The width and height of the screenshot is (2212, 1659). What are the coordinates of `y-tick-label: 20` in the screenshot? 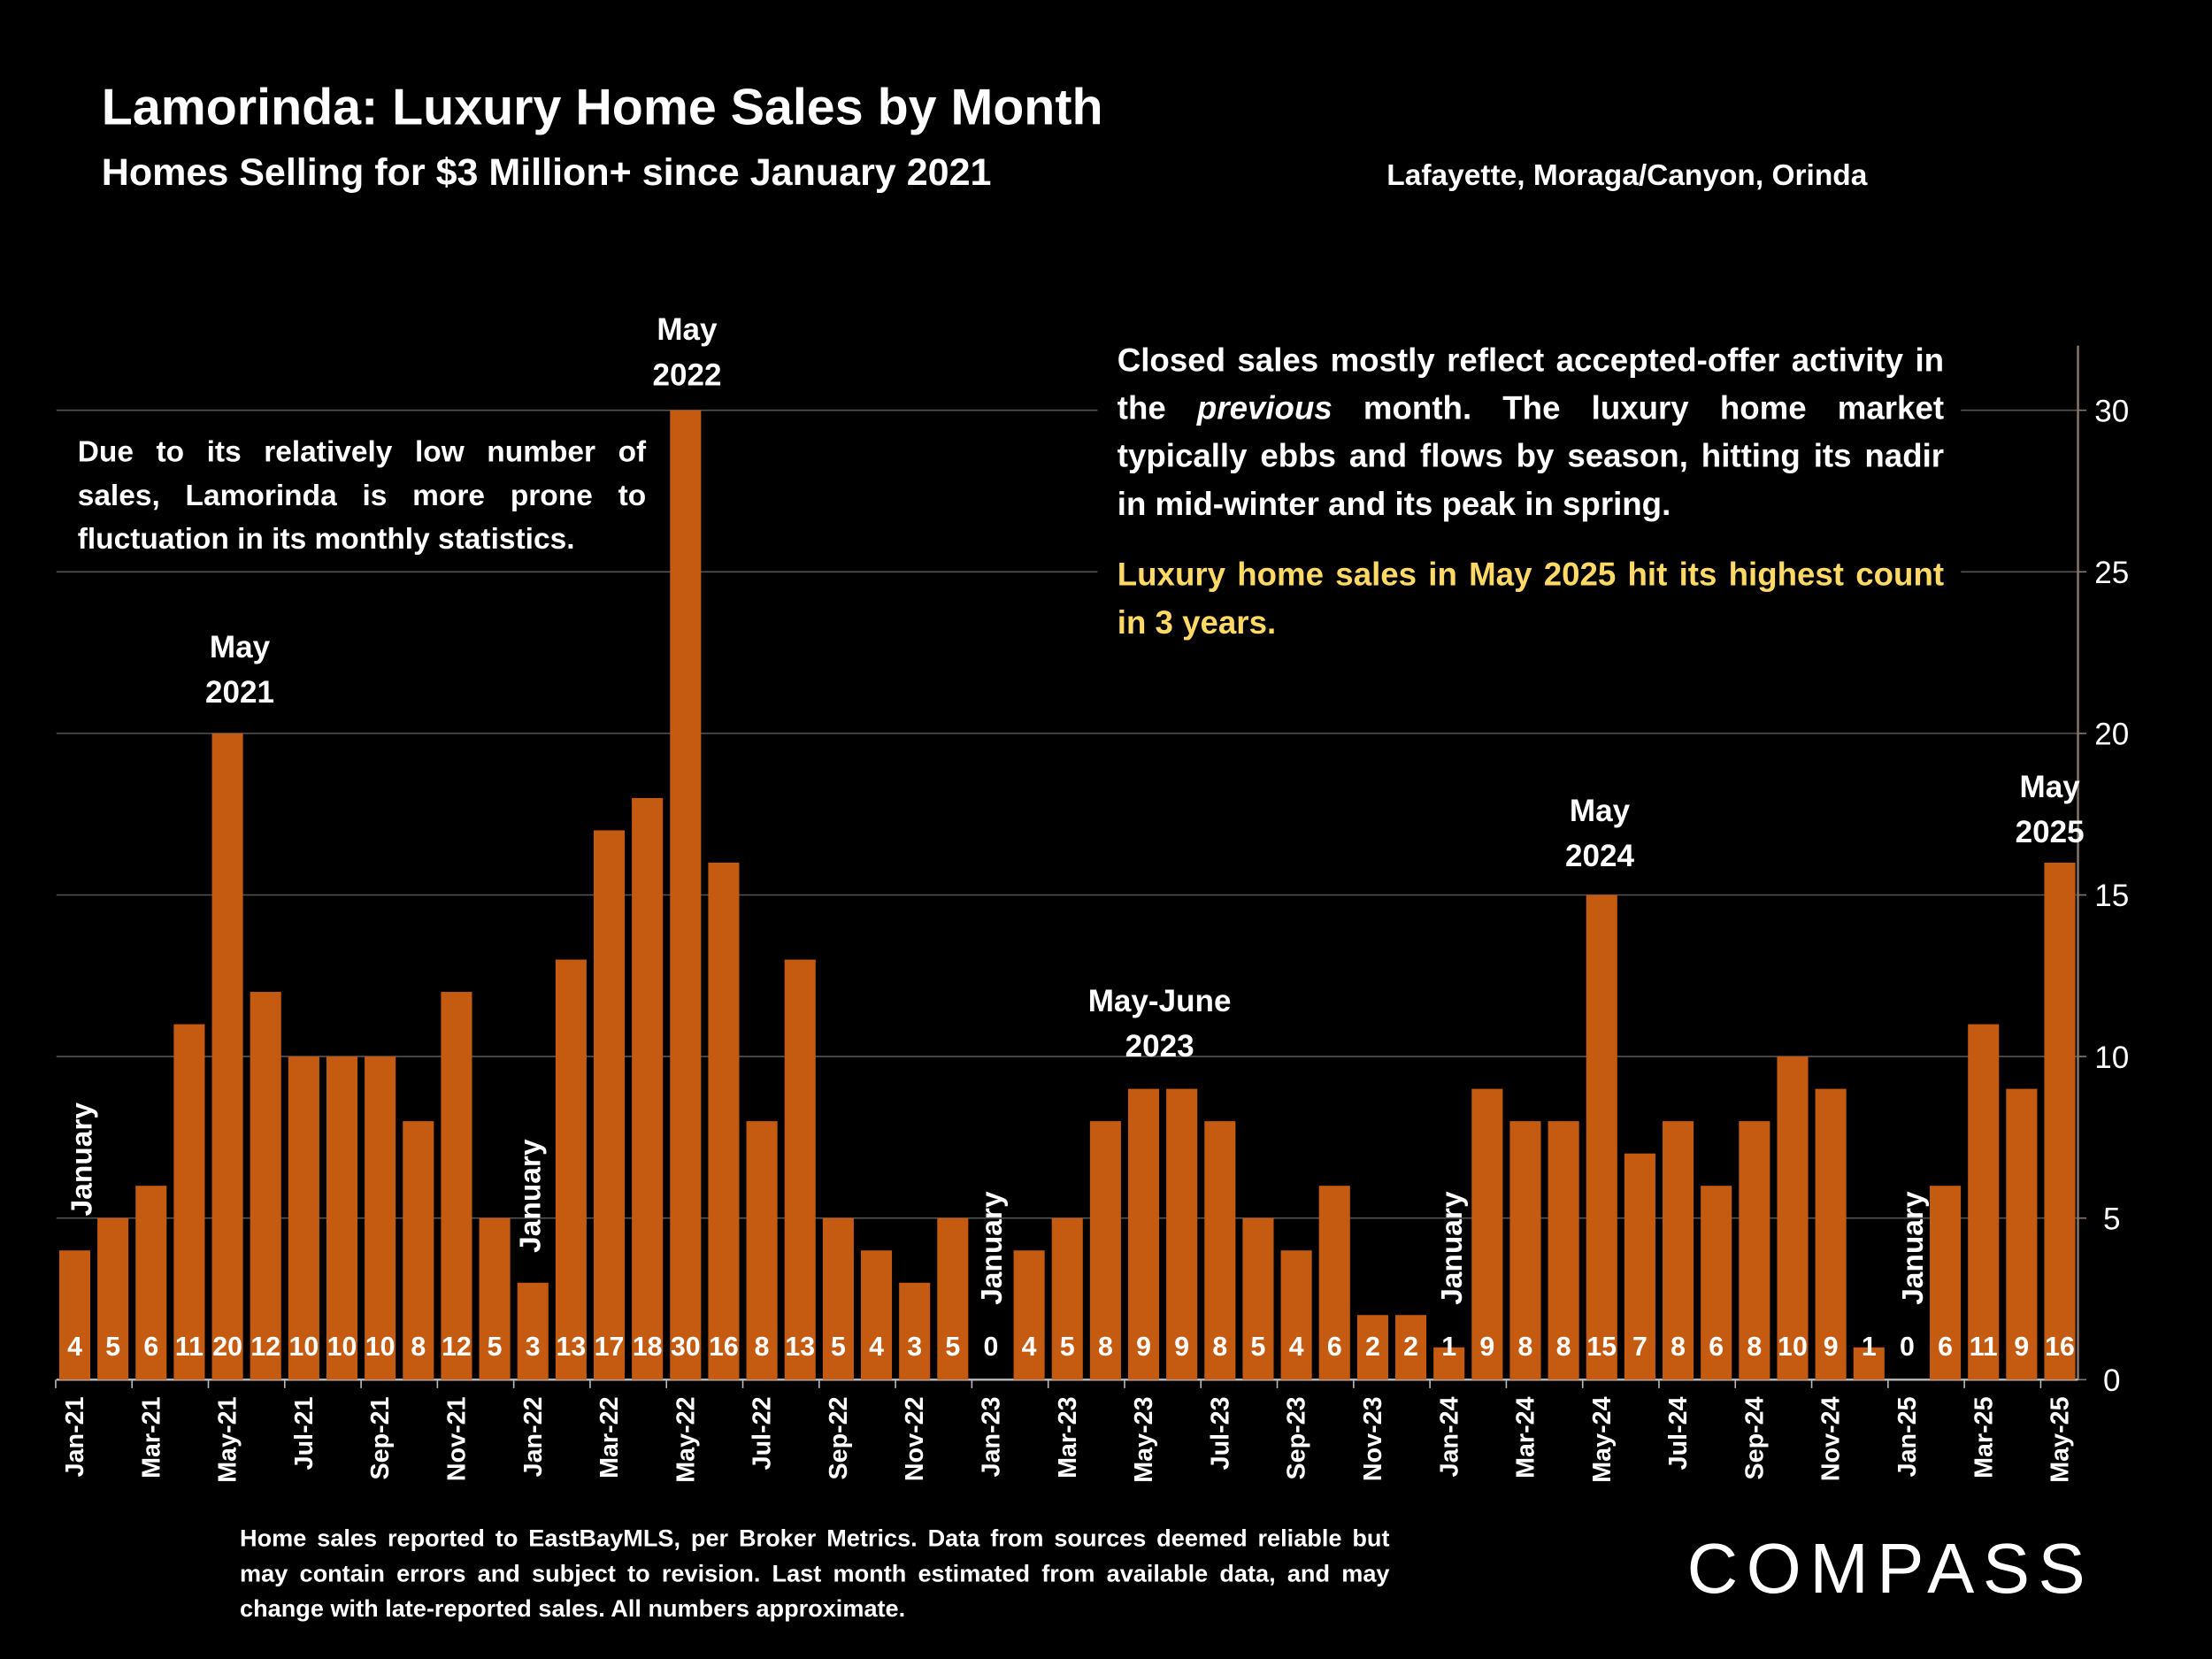 It's located at (2111, 735).